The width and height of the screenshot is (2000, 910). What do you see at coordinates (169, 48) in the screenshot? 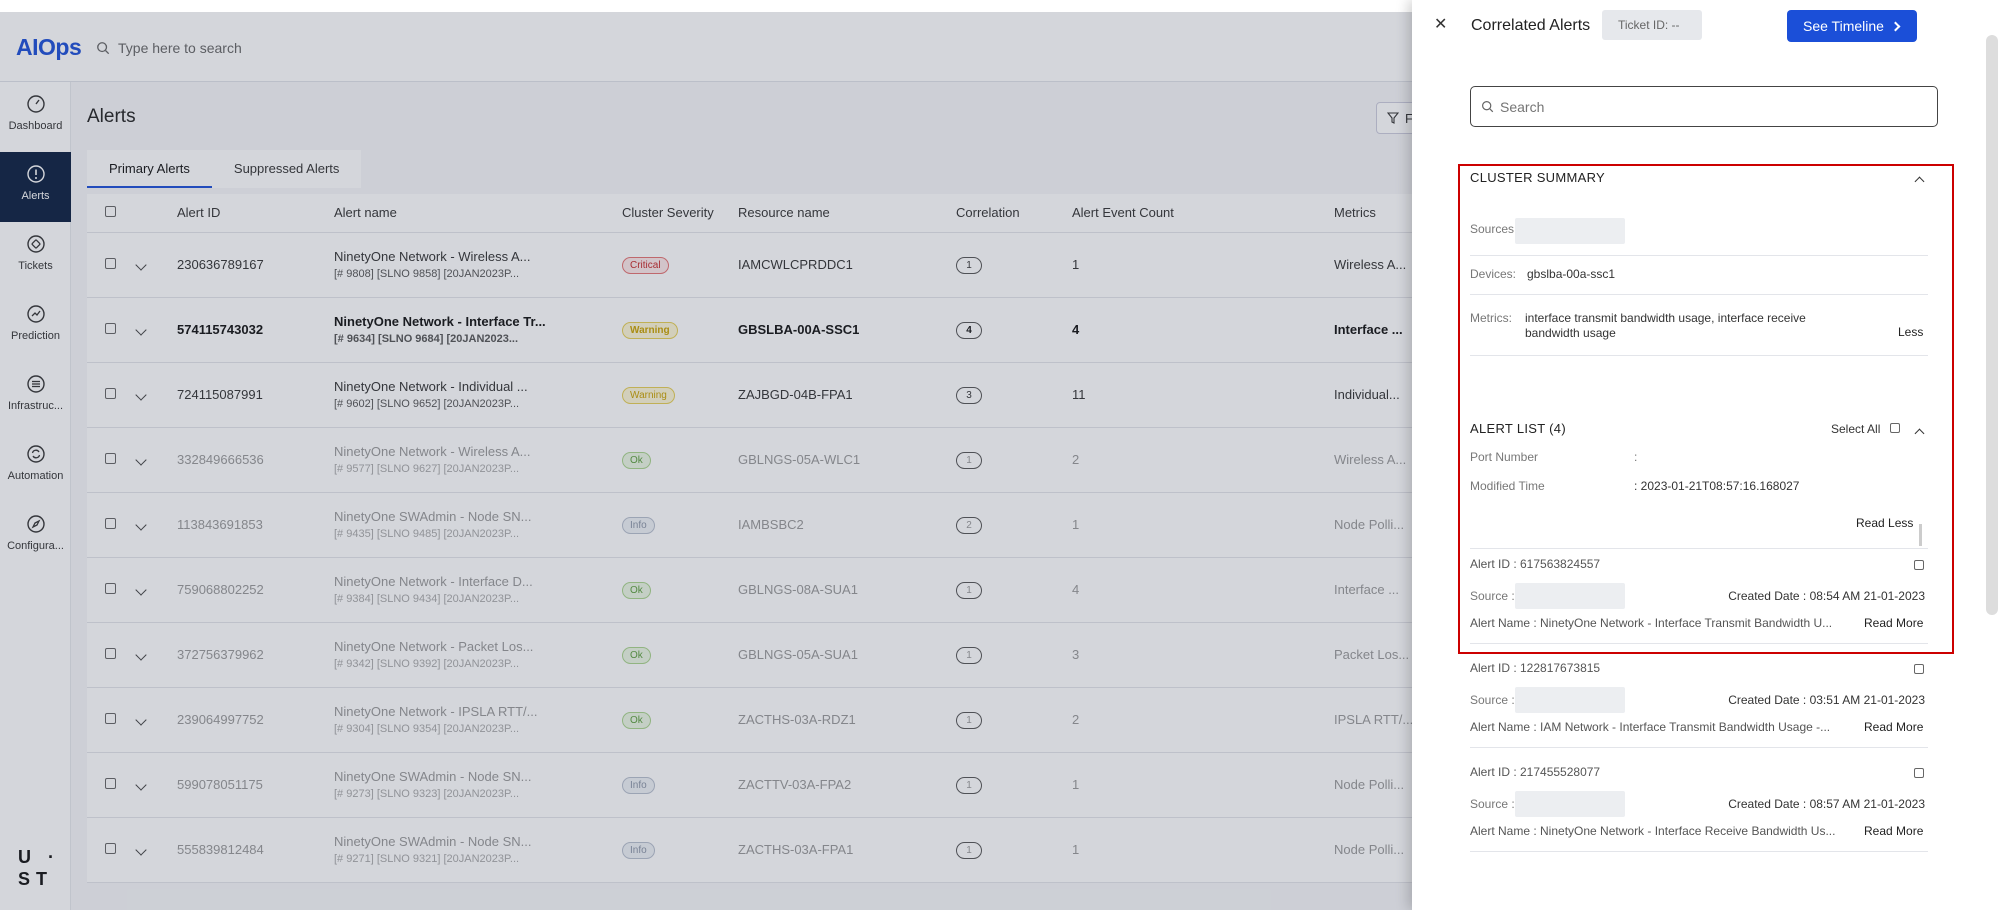
I see `global-search: Type here to search` at bounding box center [169, 48].